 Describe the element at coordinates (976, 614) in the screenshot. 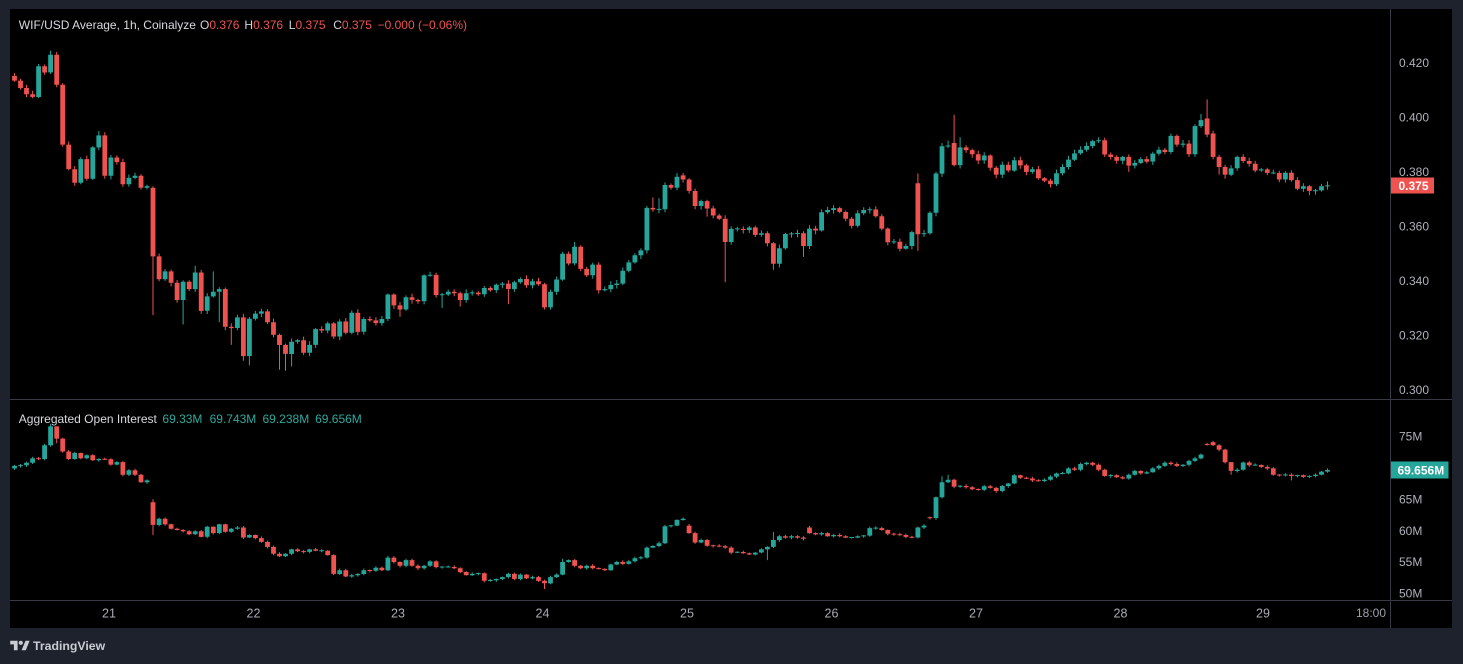

I see `svg-text: 27` at that location.